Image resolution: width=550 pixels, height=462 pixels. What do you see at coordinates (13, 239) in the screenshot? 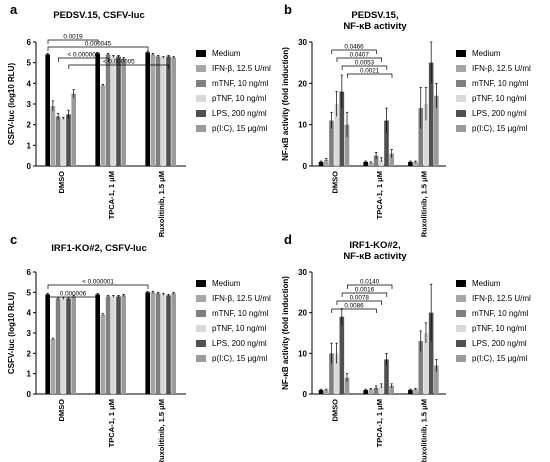
I see `panel-letter: c` at bounding box center [13, 239].